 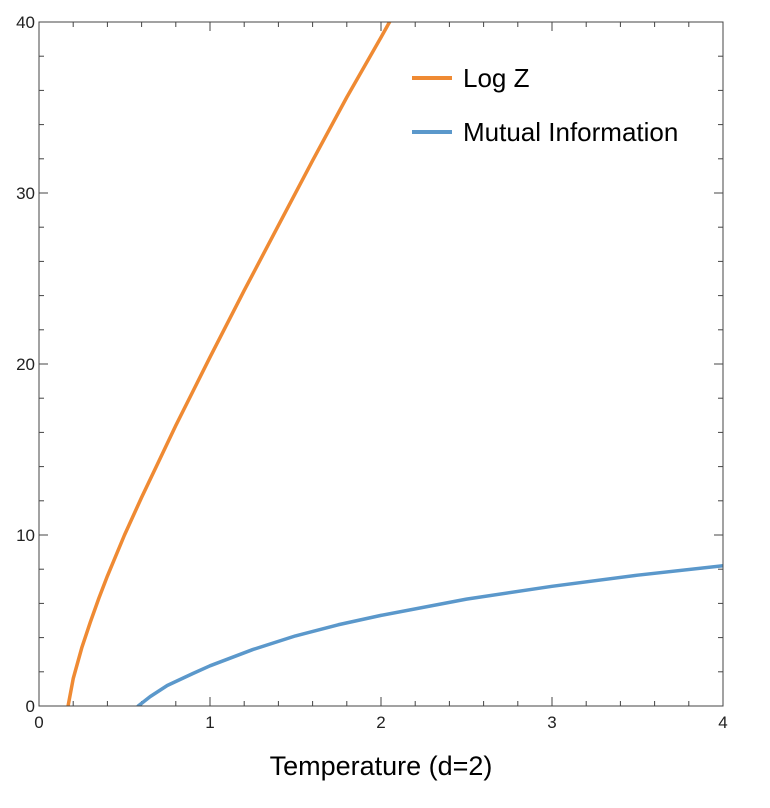 I want to click on x-tick-label: 3, so click(x=551, y=722).